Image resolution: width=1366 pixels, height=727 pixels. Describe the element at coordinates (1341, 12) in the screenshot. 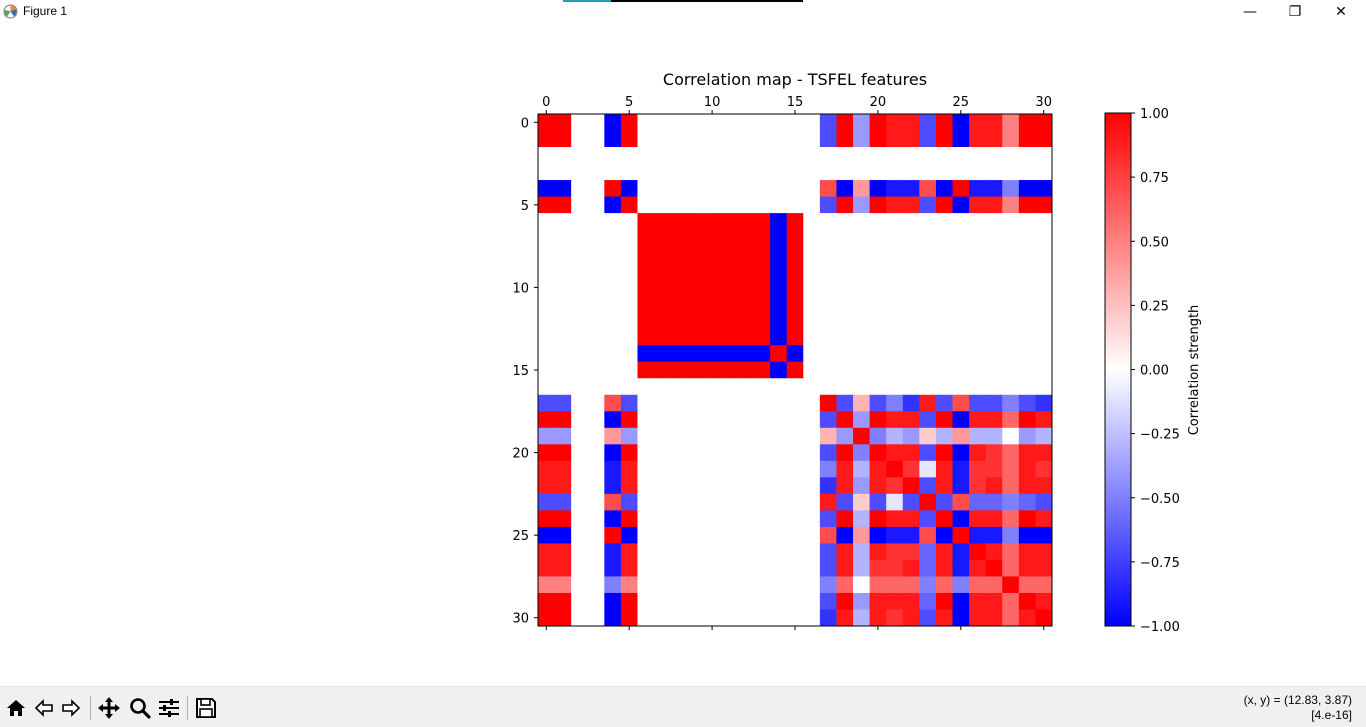

I see `close-button: ✕` at that location.